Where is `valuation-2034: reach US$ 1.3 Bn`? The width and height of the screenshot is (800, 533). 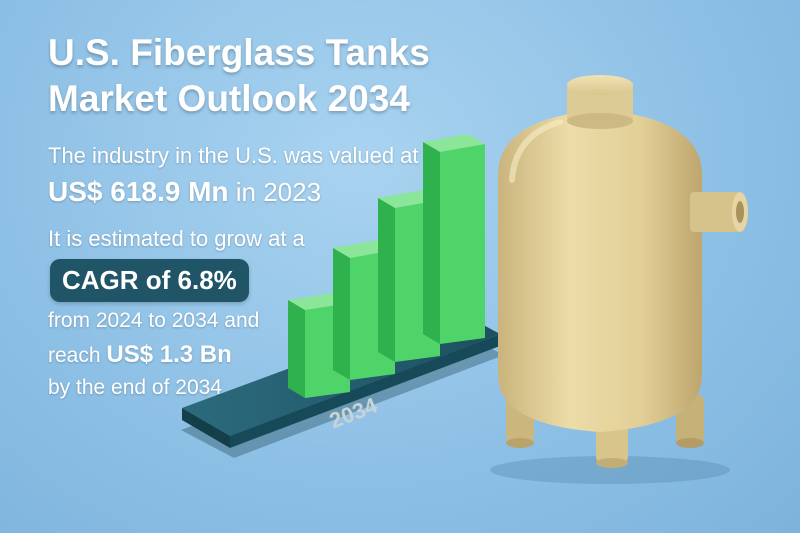 valuation-2034: reach US$ 1.3 Bn is located at coordinates (140, 355).